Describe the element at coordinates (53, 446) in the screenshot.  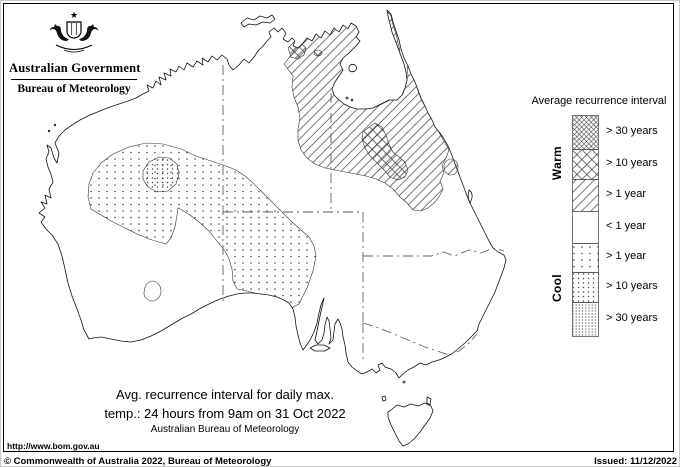
I see `bom-url-label: http://www.bom.gov.au` at that location.